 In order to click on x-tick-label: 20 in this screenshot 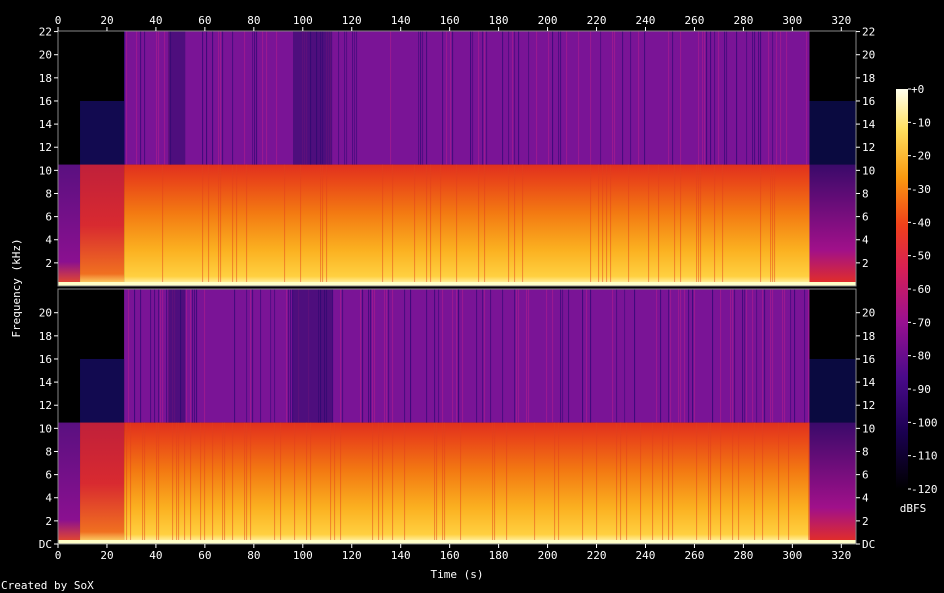, I will do `click(106, 20)`.